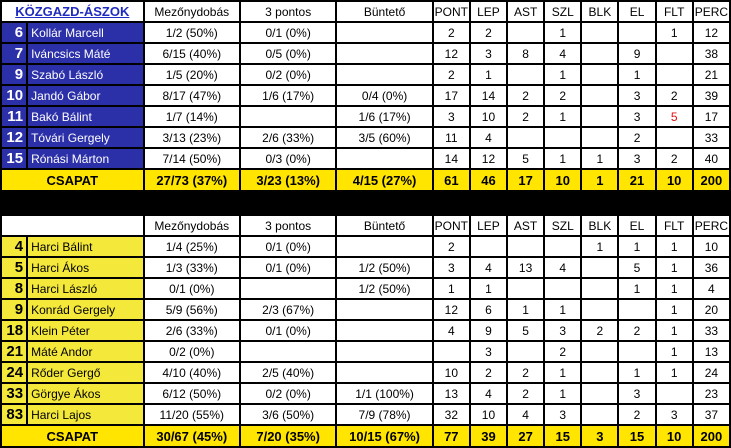 Image resolution: width=731 pixels, height=448 pixels. I want to click on total-label: CSAPAT, so click(72, 180).